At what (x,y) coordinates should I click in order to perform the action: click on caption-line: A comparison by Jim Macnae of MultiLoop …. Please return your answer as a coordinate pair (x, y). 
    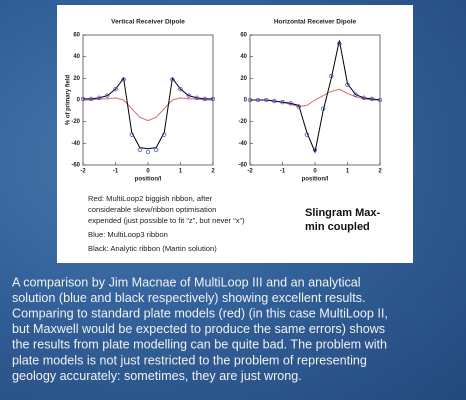
    Looking at the image, I should click on (186, 282).